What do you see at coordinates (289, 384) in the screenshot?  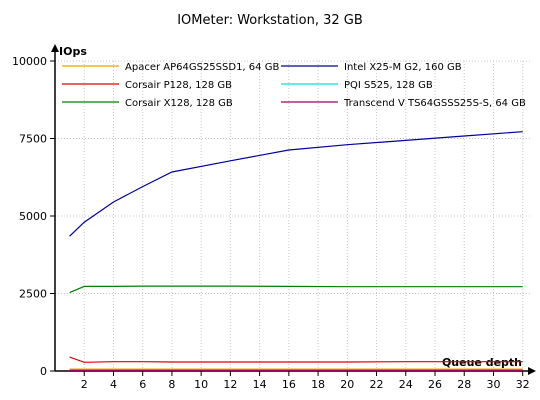 I see `x-tick-label: 16` at bounding box center [289, 384].